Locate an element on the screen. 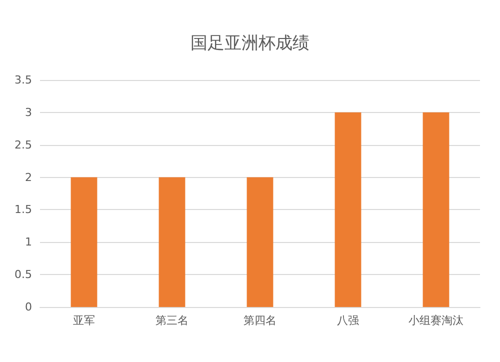  y-tick-label: 2 is located at coordinates (28, 177).